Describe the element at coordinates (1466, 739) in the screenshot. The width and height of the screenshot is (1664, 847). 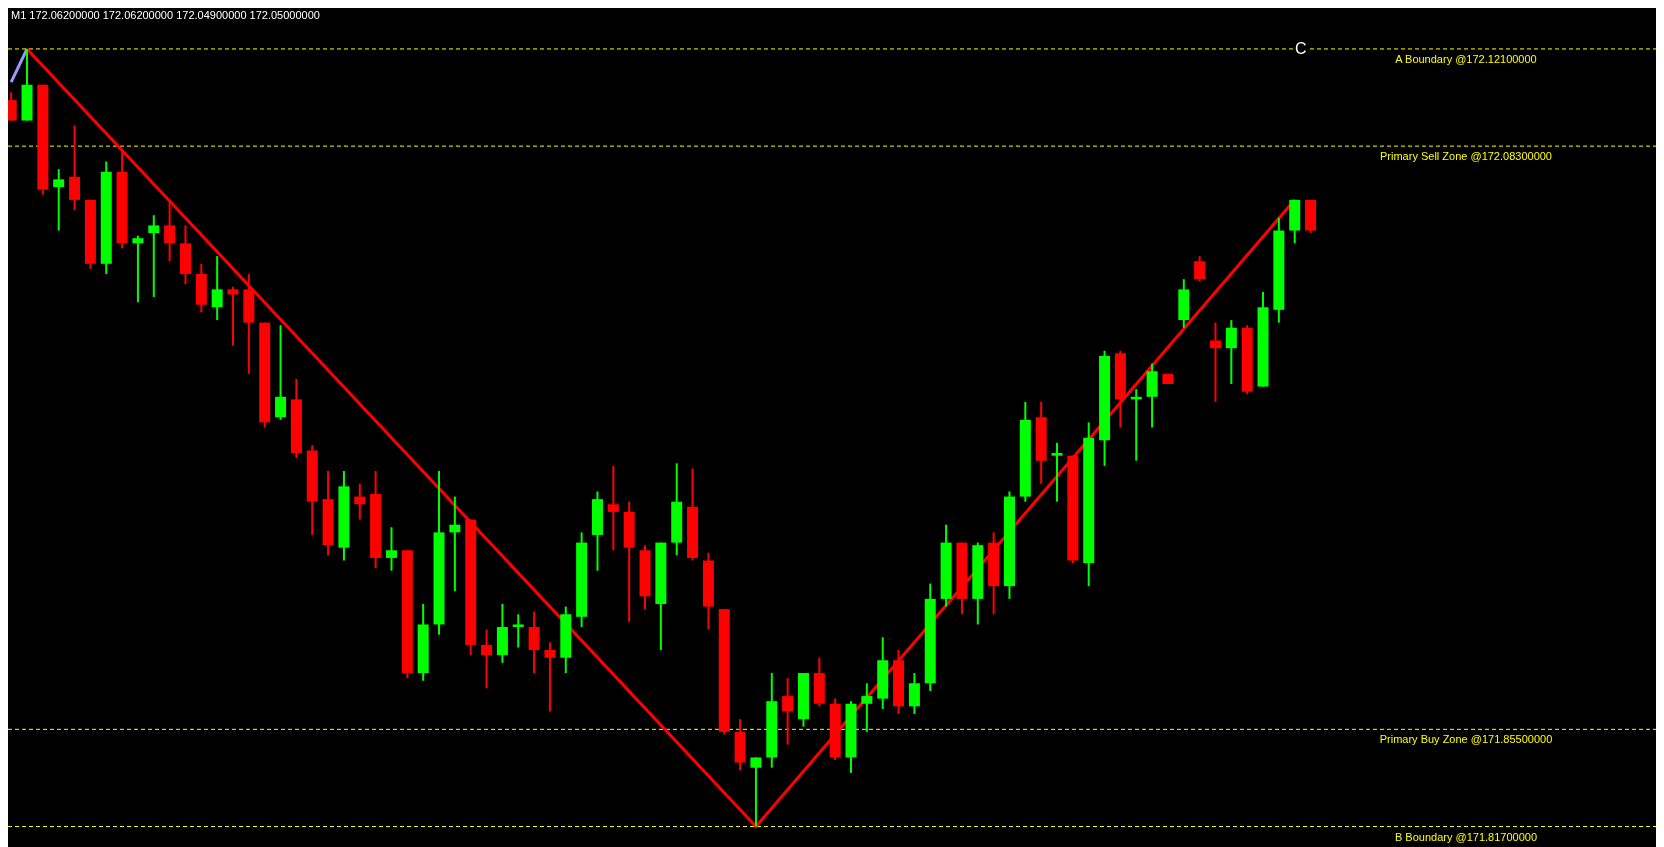
I see `ref-line-label: Primary Buy Zone @171.85500000` at that location.